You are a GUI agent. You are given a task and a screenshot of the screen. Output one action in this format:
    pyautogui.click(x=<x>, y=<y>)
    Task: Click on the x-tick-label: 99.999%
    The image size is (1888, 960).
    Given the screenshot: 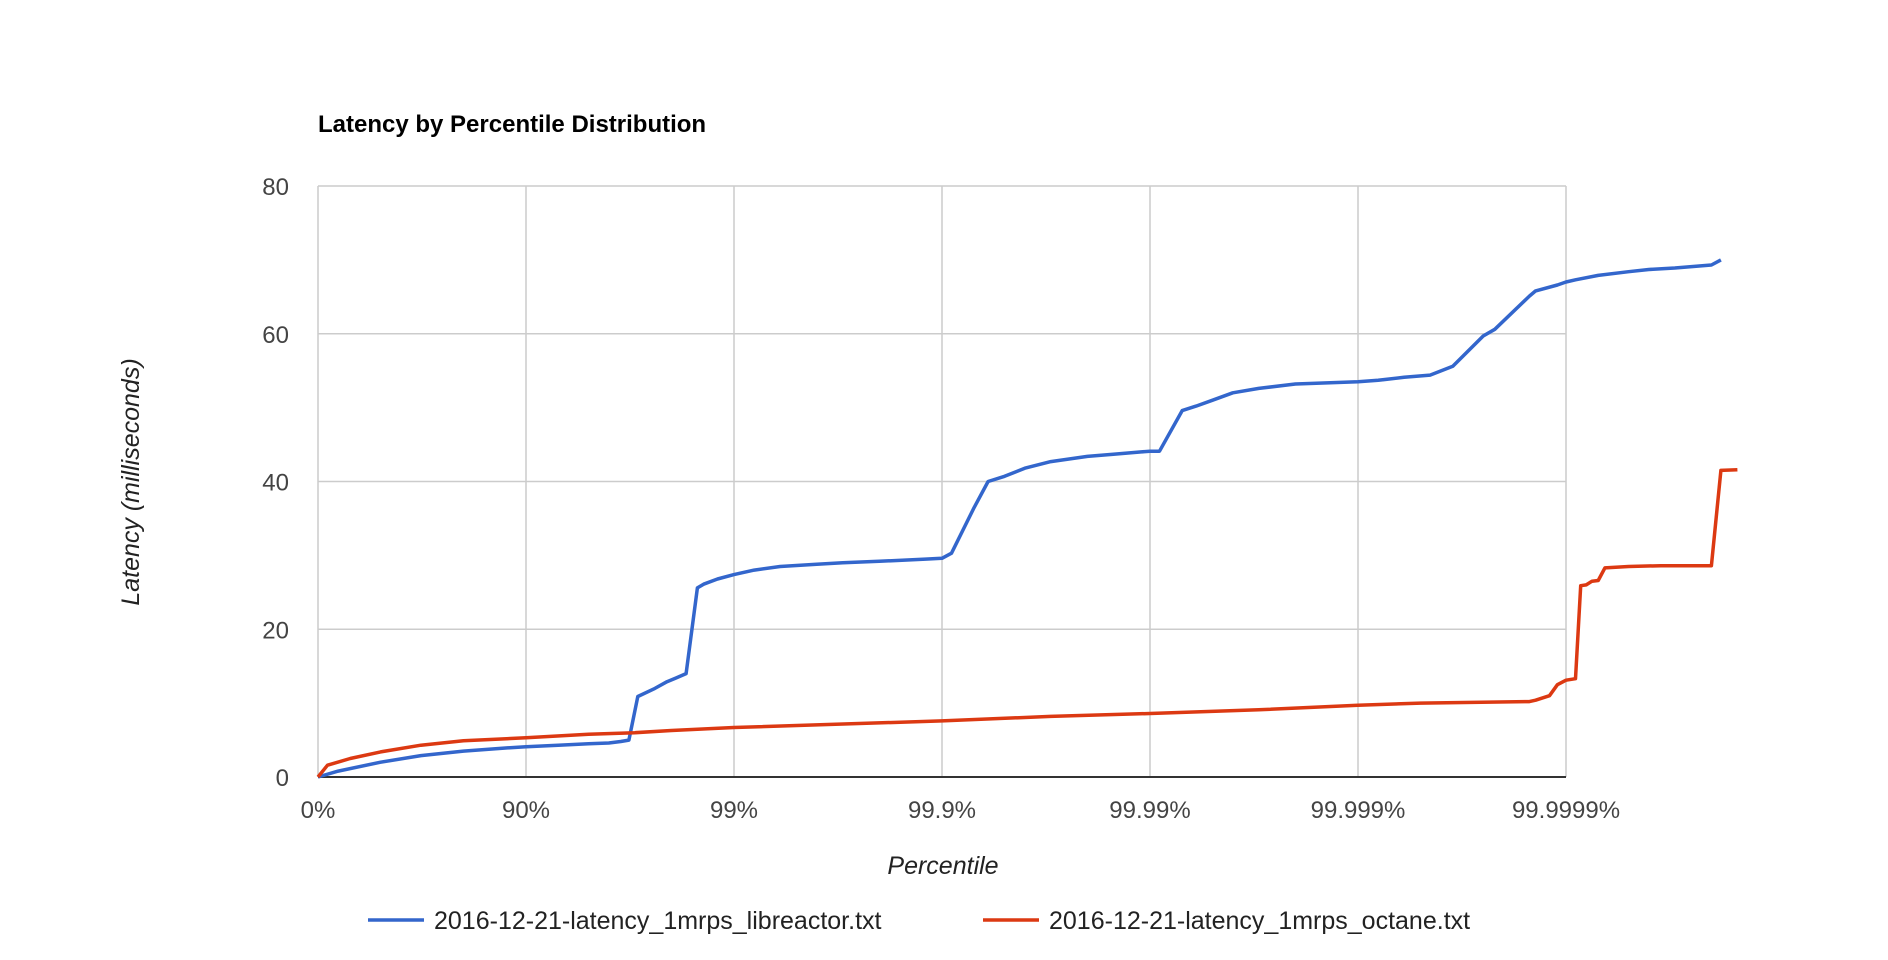 What is the action you would take?
    pyautogui.click(x=1358, y=810)
    